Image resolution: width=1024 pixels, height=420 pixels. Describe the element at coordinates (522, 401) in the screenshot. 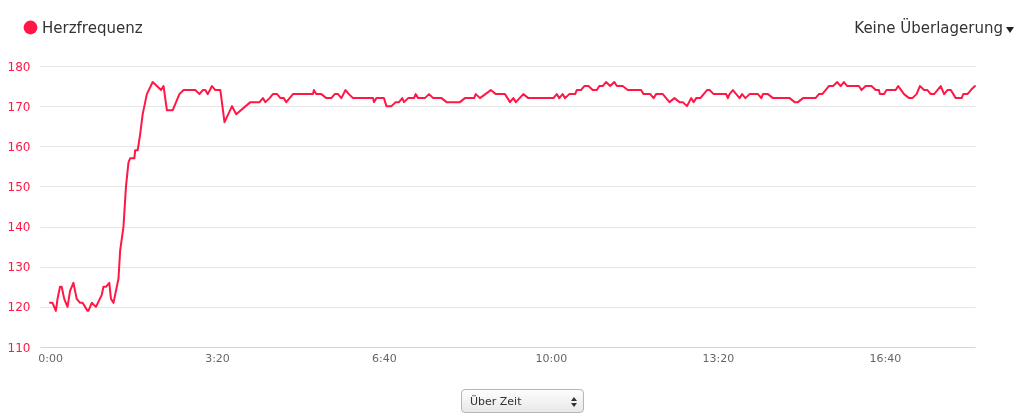

I see `select-box: Über Zeit` at that location.